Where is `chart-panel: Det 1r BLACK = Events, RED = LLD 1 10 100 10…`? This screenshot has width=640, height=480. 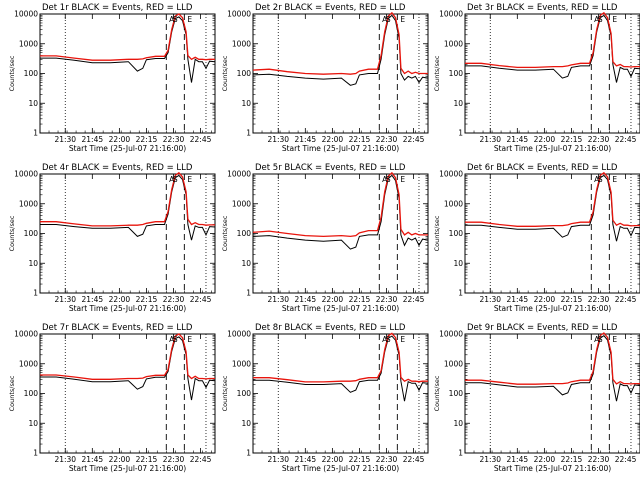 chart-panel: Det 1r BLACK = Events, RED = LLD 1 10 100 10… is located at coordinates (112, 78).